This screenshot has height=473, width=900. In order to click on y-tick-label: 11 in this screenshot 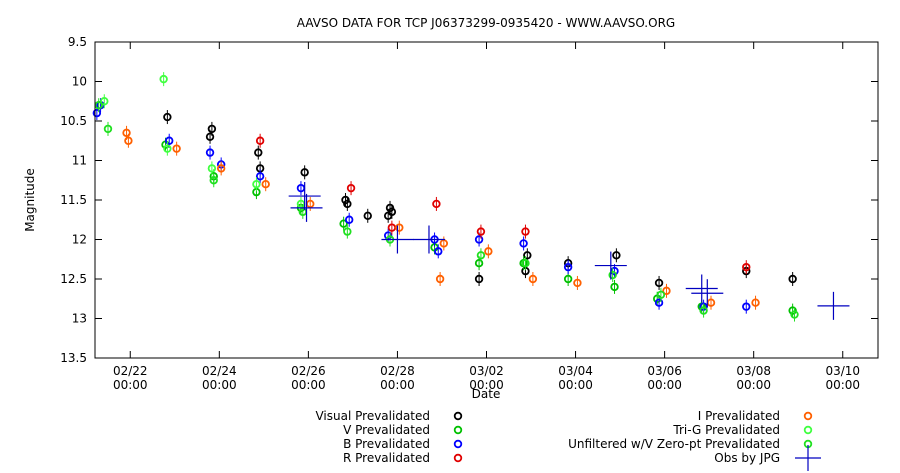, I will do `click(79, 161)`.